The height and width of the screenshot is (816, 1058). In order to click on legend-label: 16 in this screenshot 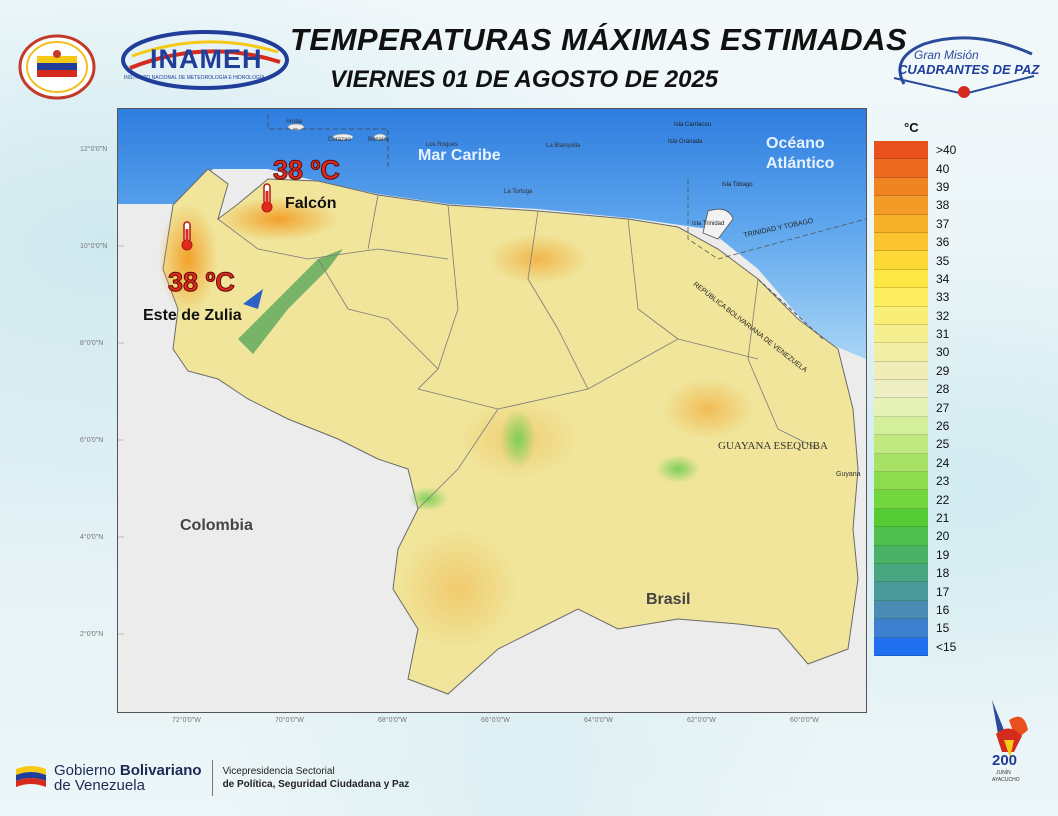, I will do `click(943, 609)`.